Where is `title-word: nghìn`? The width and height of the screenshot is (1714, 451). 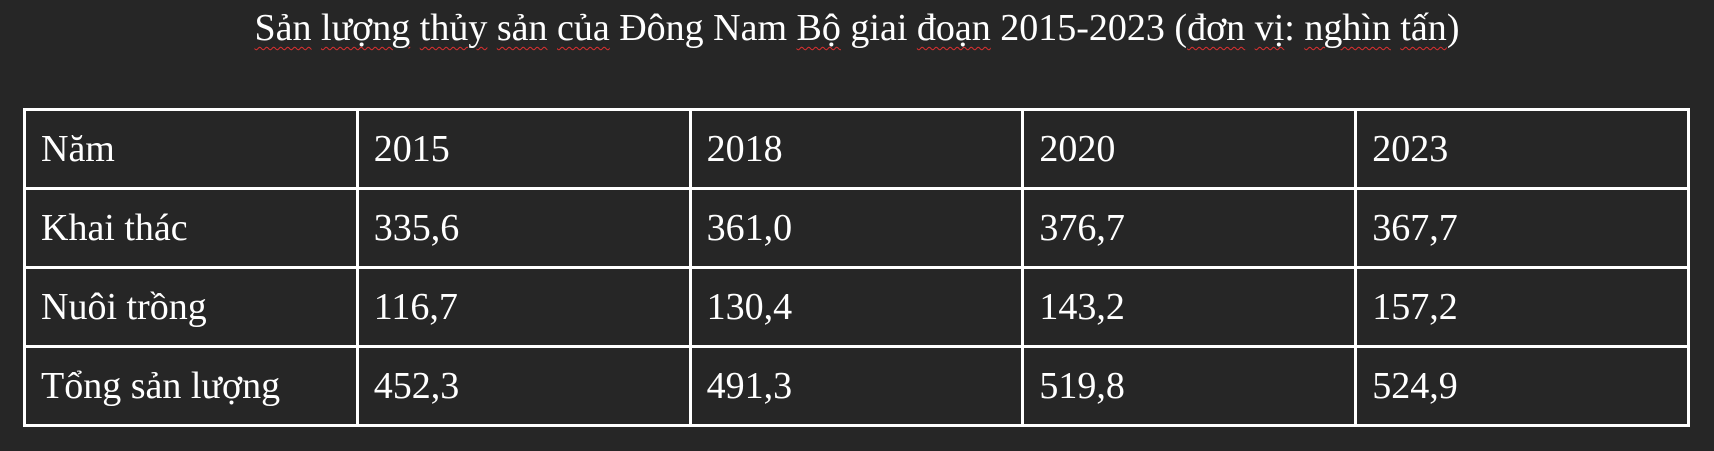 title-word: nghìn is located at coordinates (1347, 28).